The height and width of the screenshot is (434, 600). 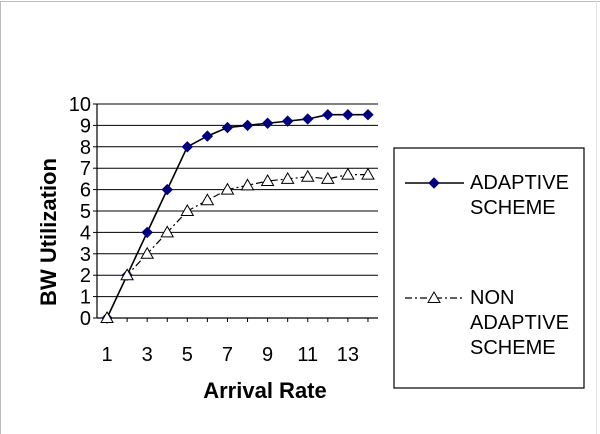 I want to click on y-tick-label: 6, so click(x=85, y=191).